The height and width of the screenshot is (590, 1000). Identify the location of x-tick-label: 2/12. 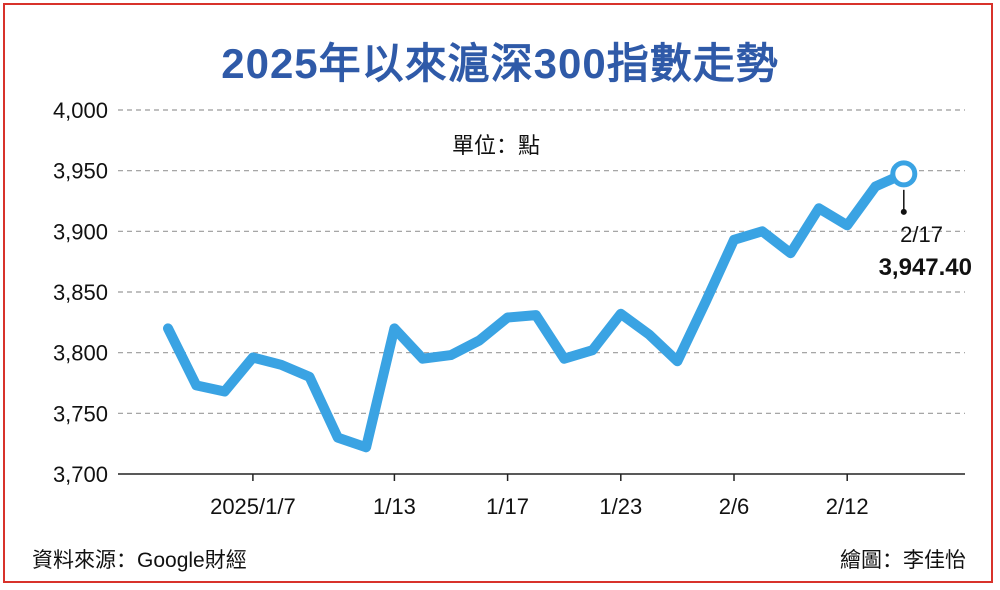
(847, 506).